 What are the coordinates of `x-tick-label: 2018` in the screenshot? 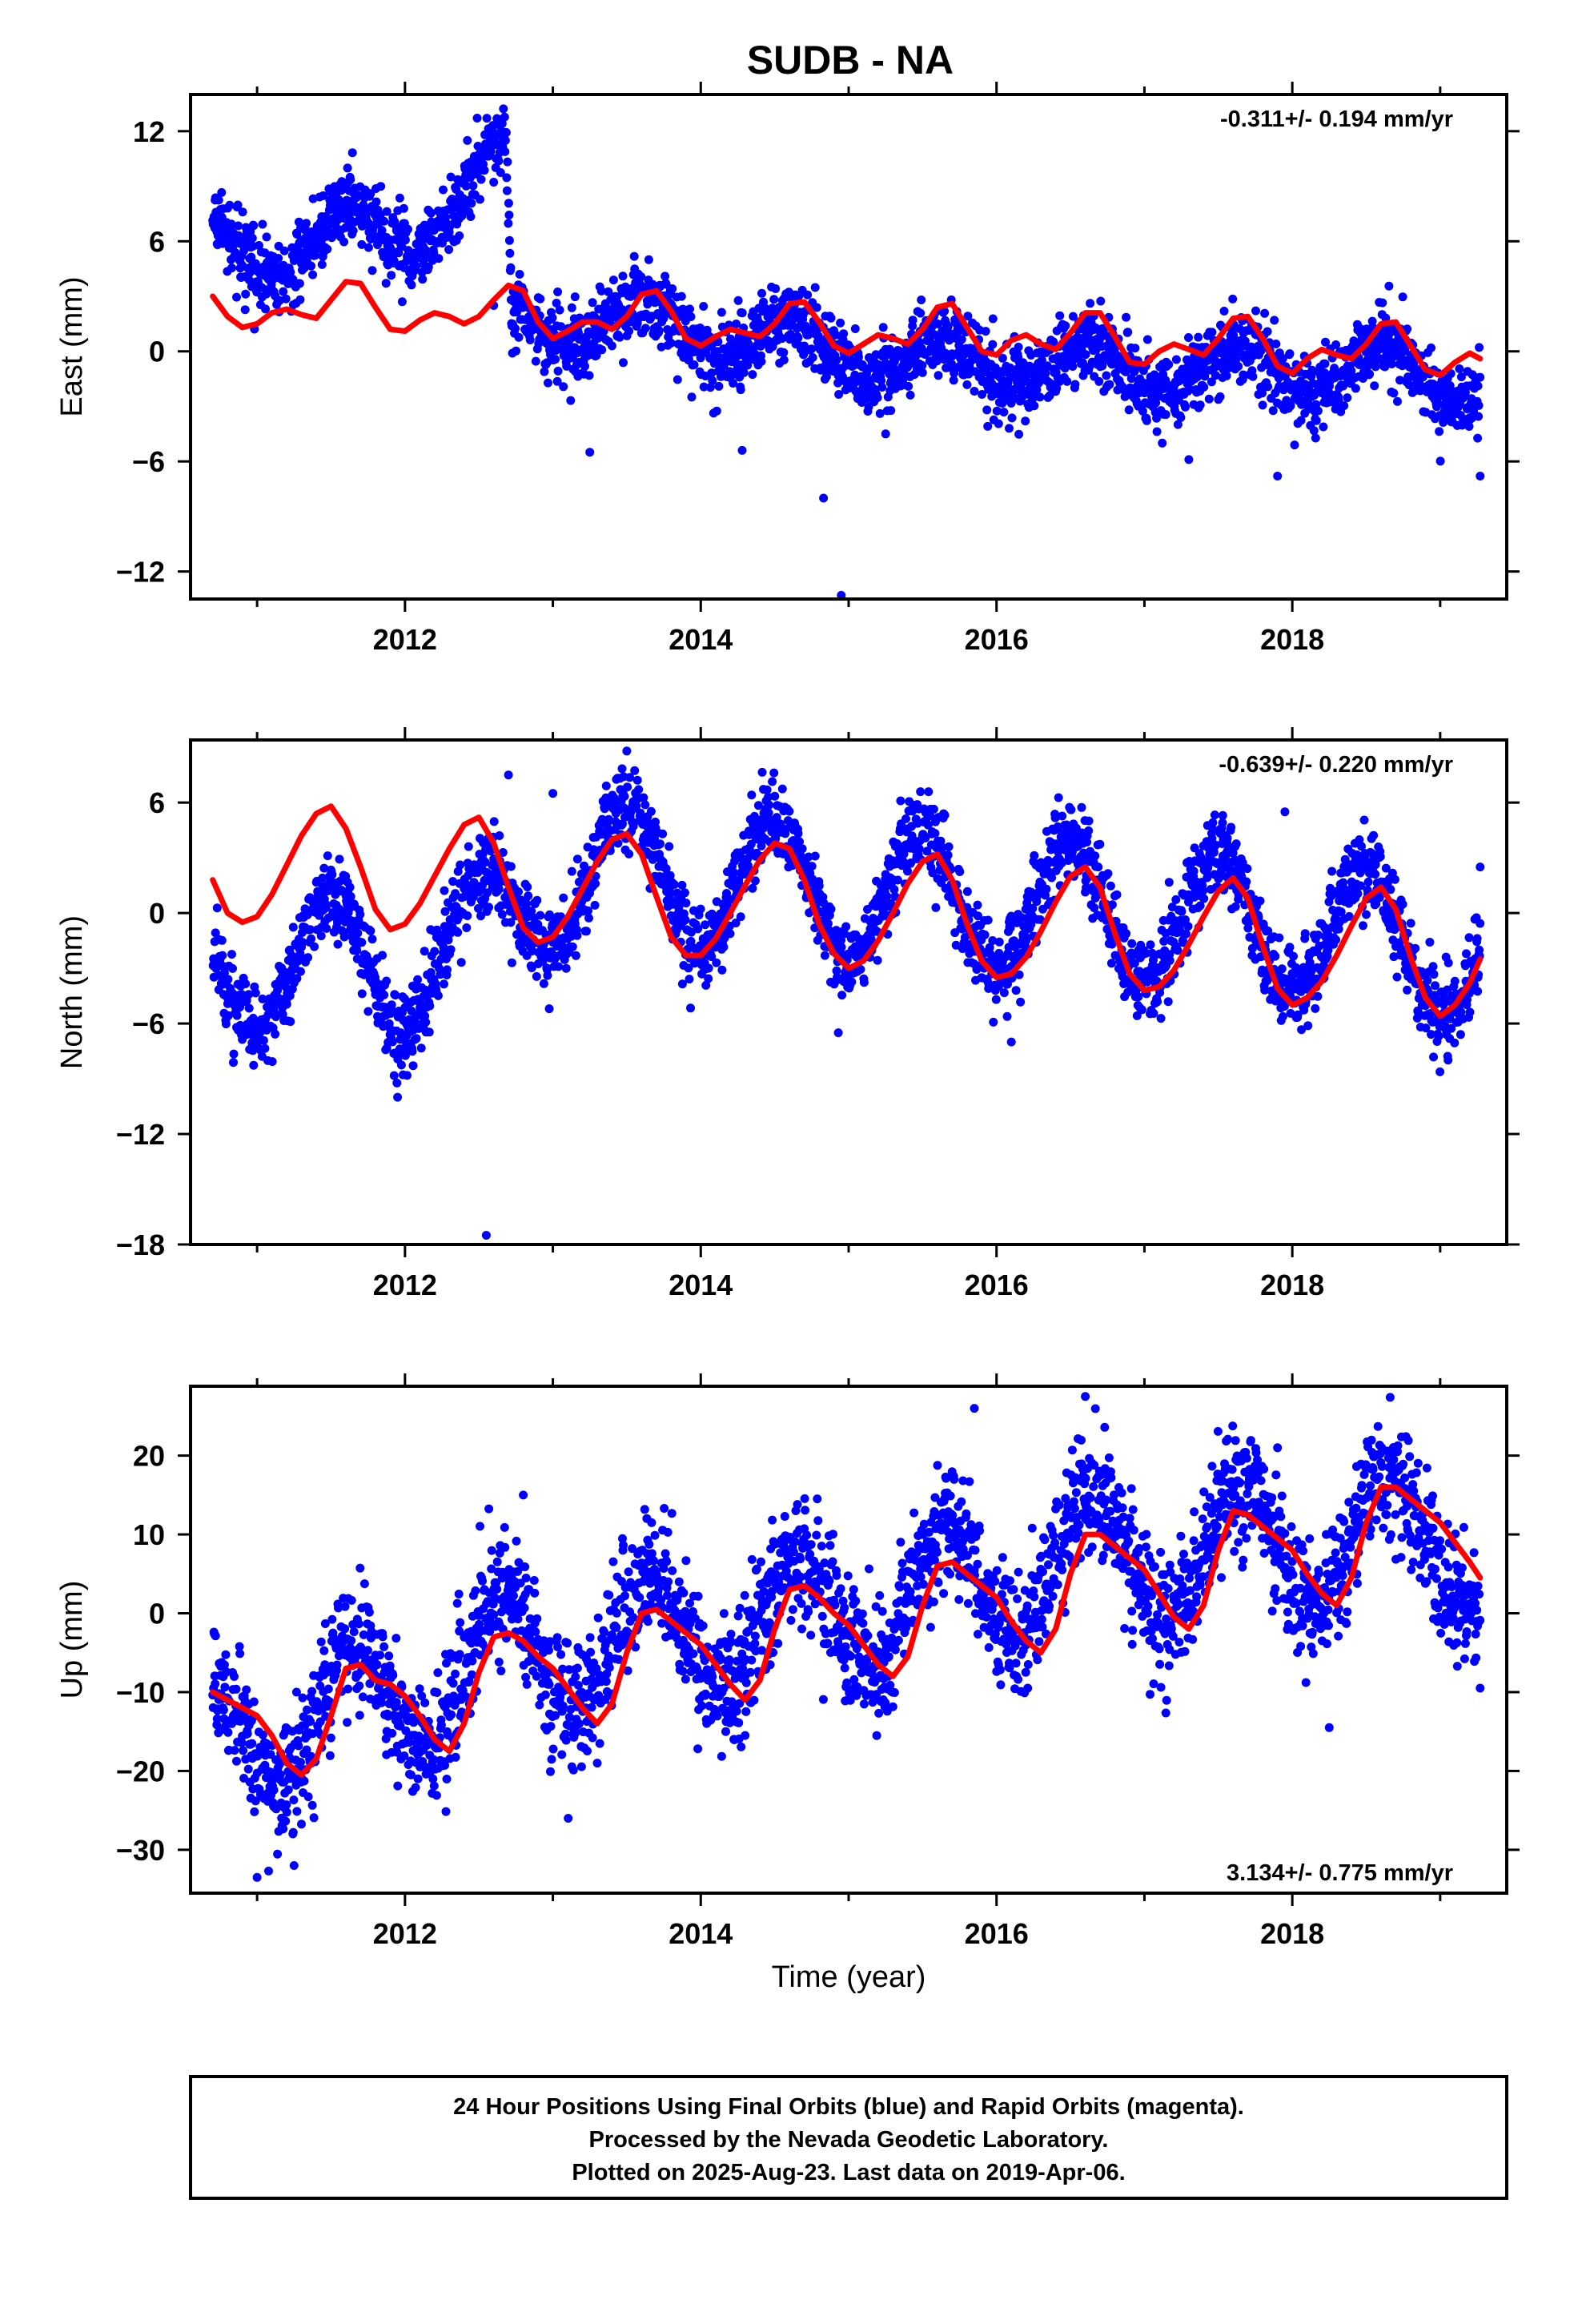 It's located at (1292, 639).